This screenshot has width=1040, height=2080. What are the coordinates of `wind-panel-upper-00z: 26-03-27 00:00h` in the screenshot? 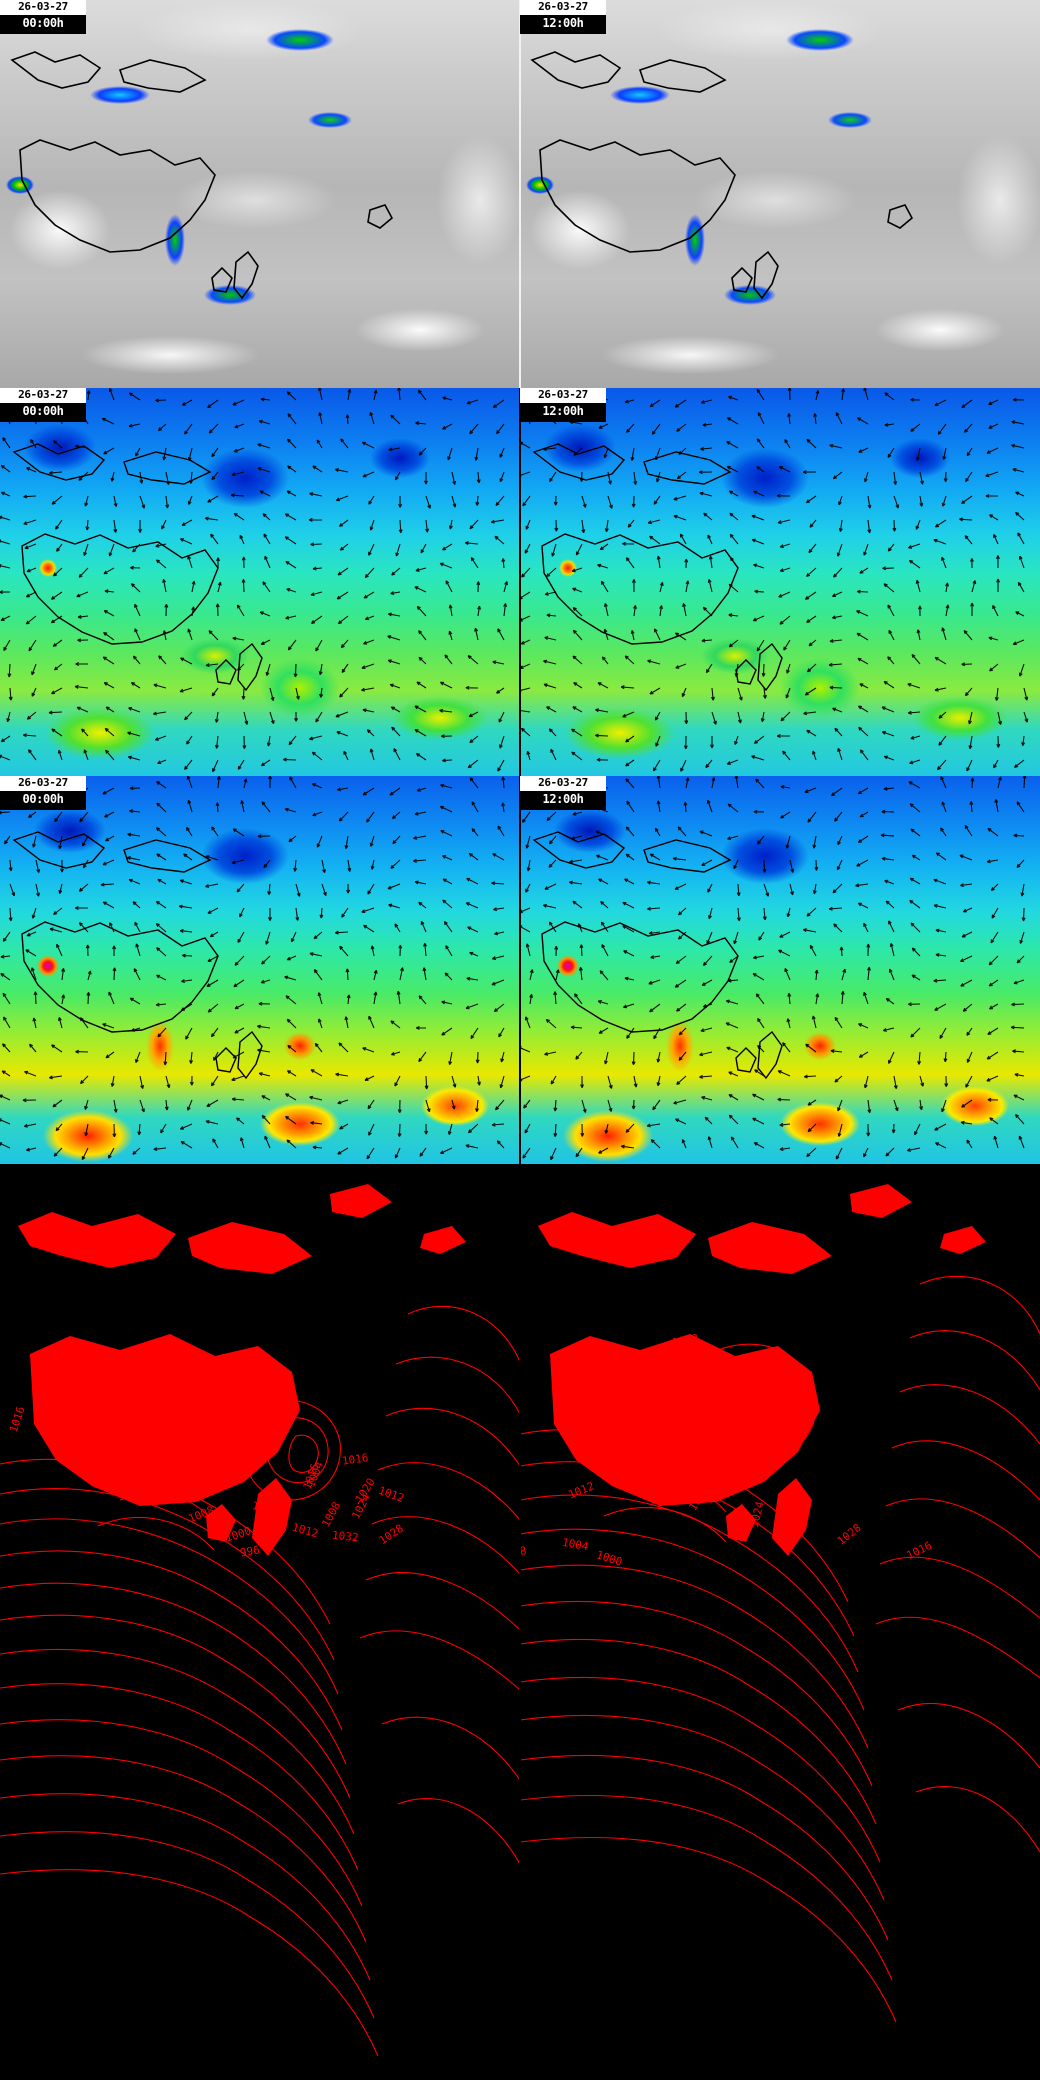 It's located at (260, 582).